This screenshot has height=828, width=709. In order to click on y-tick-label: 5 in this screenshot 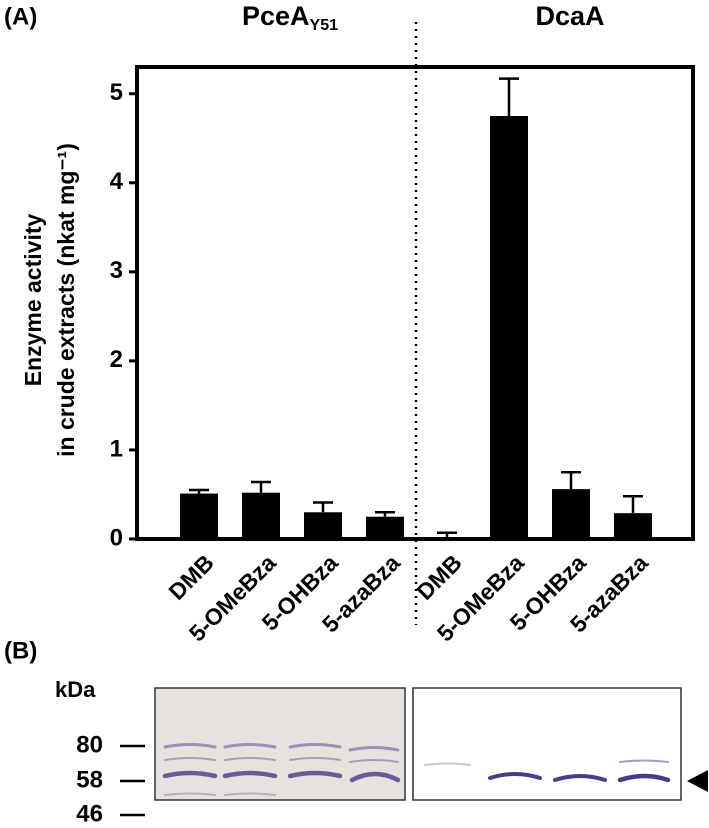, I will do `click(116, 92)`.